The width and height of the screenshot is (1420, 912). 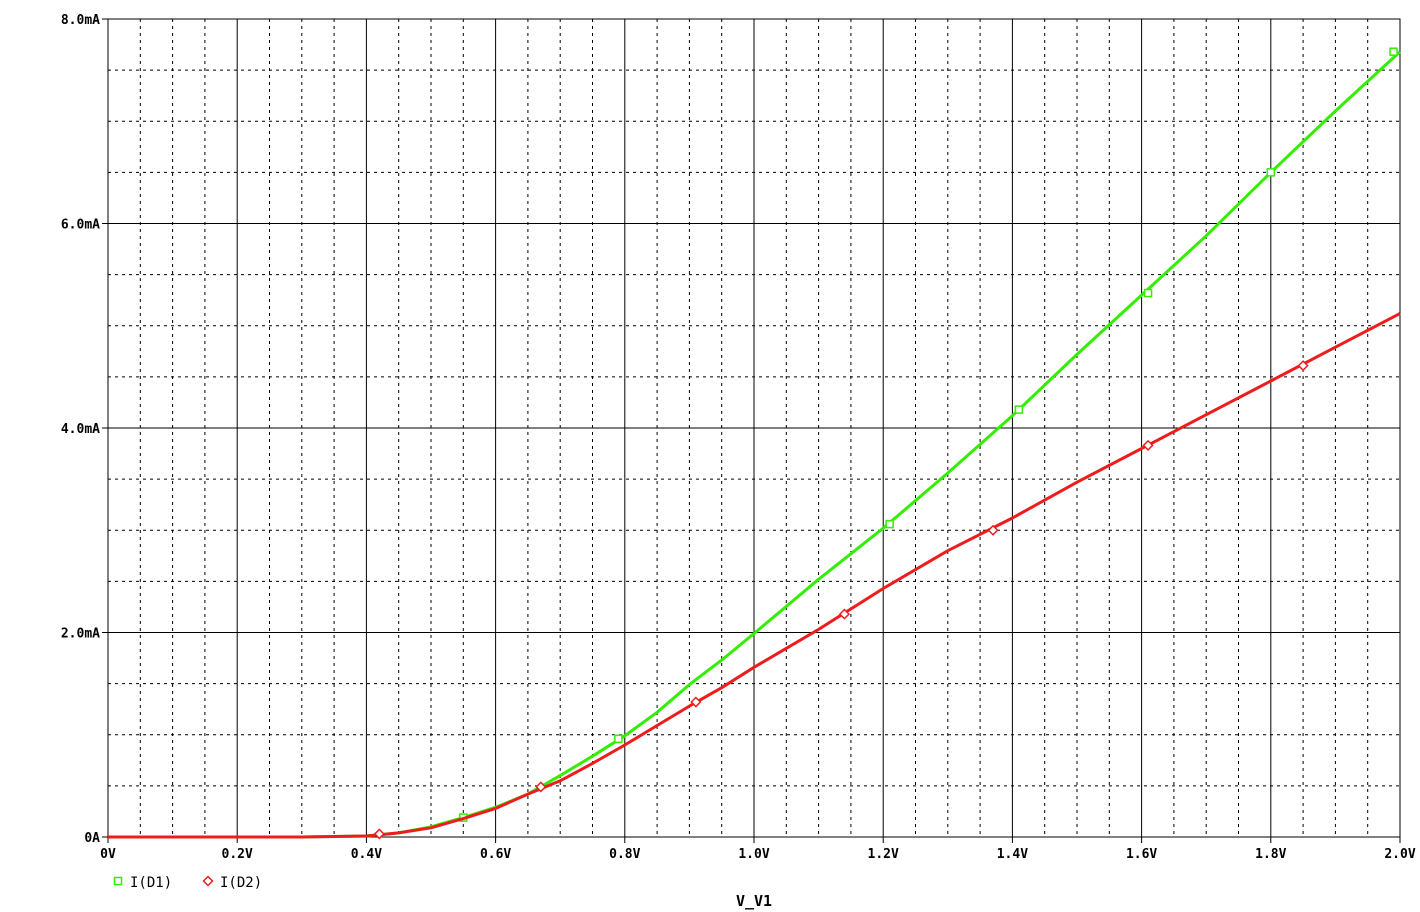 What do you see at coordinates (80, 634) in the screenshot?
I see `y-tick-label: 2.0mA` at bounding box center [80, 634].